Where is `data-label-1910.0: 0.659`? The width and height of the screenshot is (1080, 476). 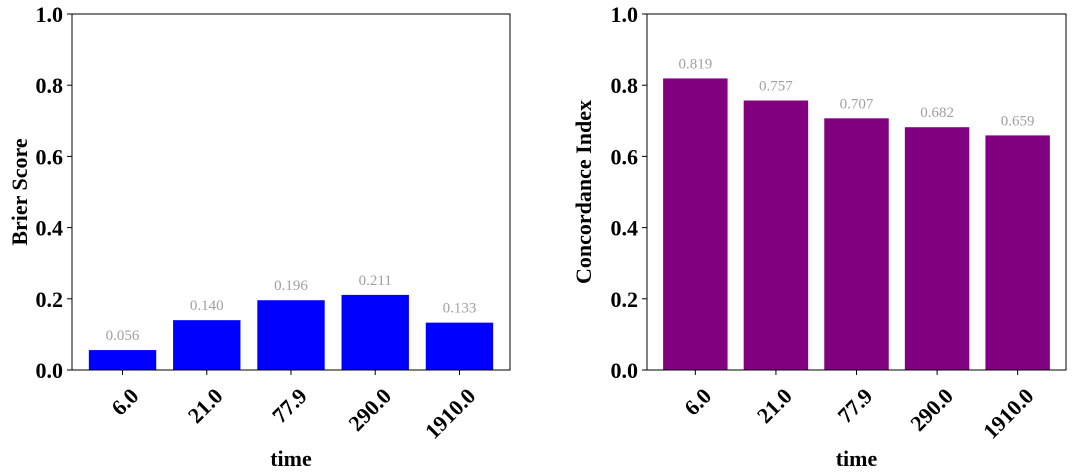 data-label-1910.0: 0.659 is located at coordinates (1018, 121).